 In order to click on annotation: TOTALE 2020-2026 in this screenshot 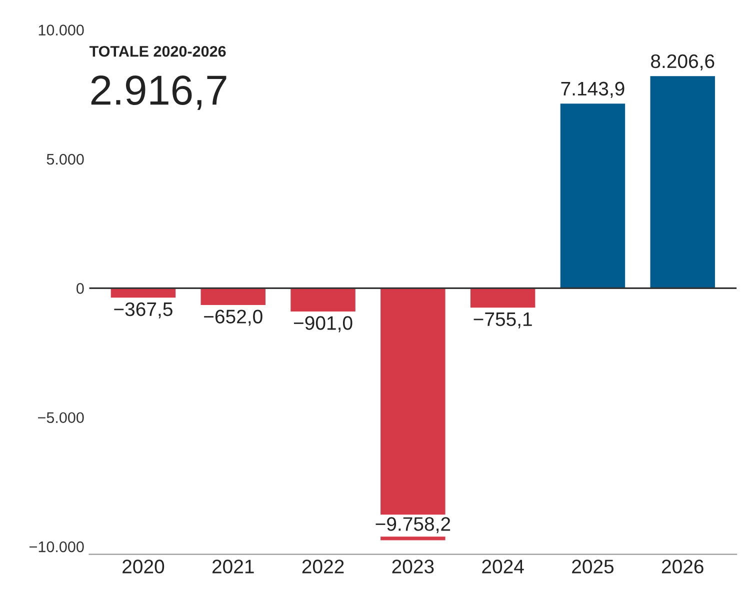, I will do `click(157, 51)`.